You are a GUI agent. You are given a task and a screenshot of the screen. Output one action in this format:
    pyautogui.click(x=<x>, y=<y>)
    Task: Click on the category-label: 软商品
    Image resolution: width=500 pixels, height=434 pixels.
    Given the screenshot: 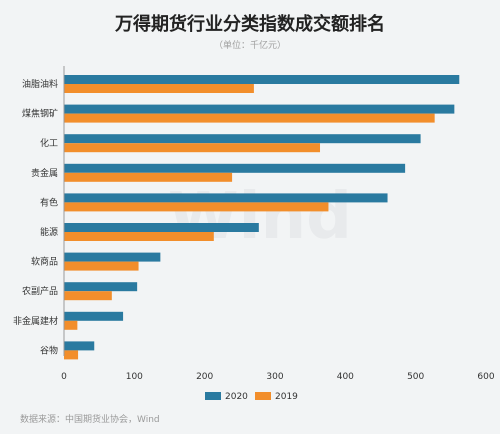 What is the action you would take?
    pyautogui.click(x=44, y=262)
    